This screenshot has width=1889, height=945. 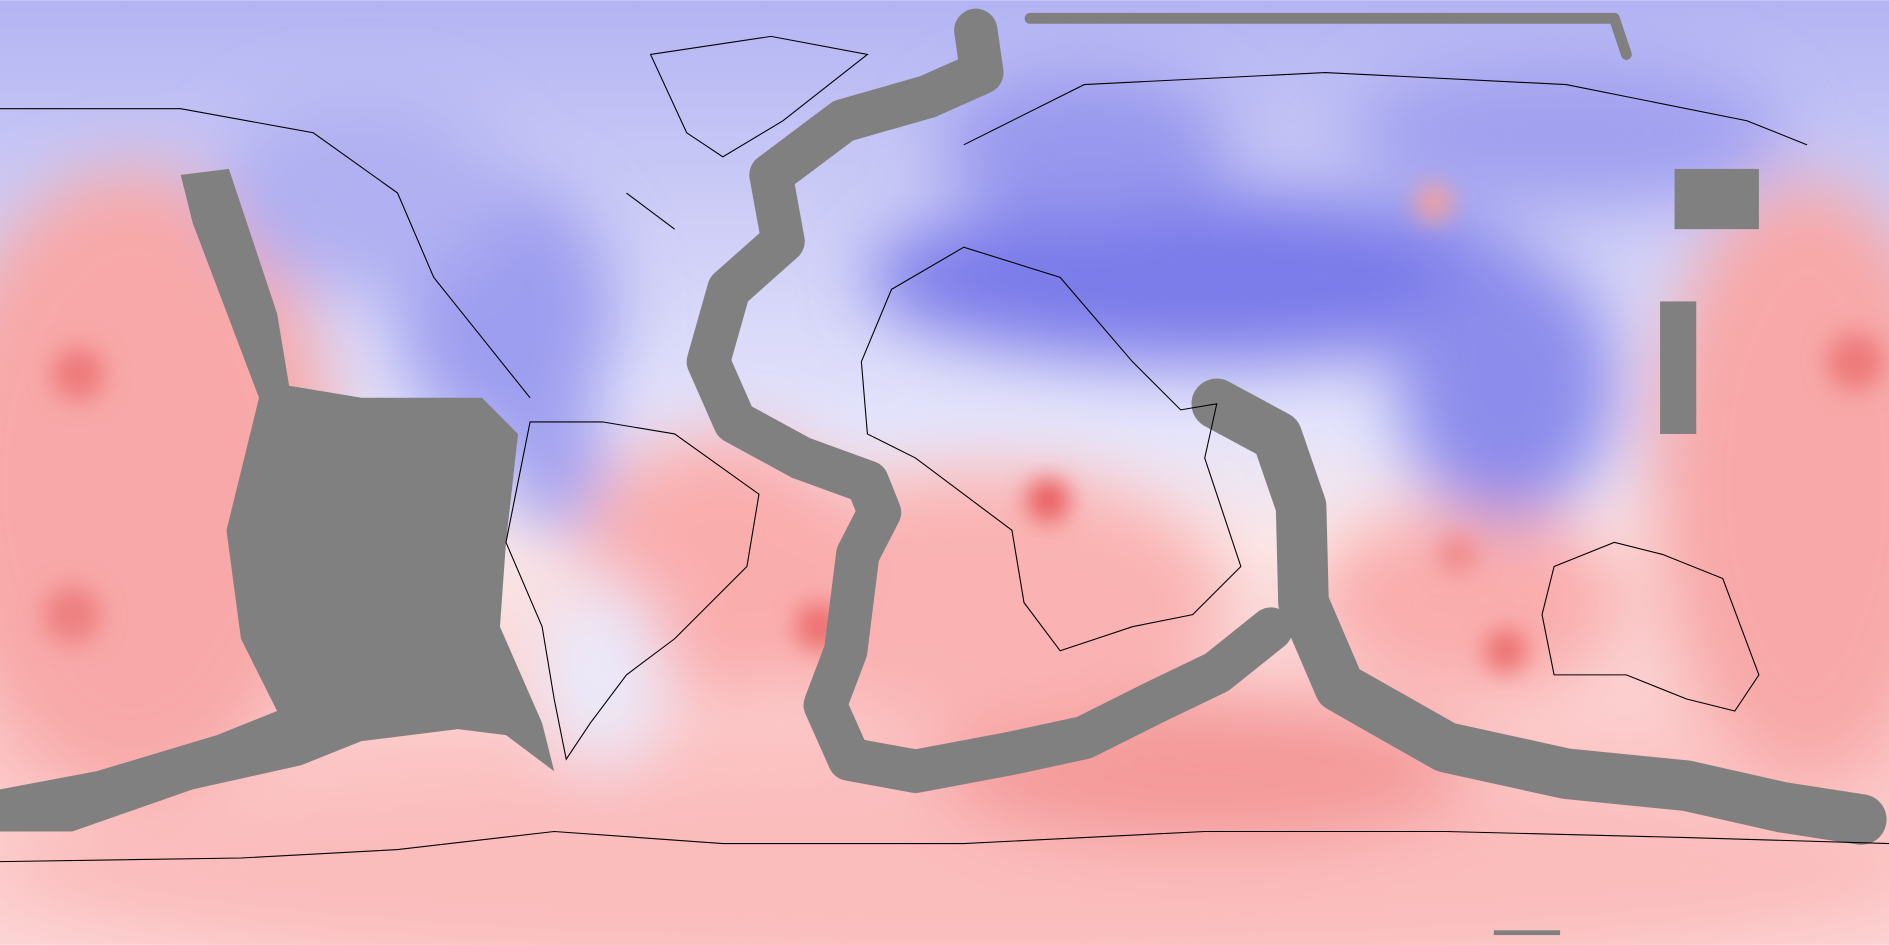 I want to click on masked-band, so click(x=1328, y=36).